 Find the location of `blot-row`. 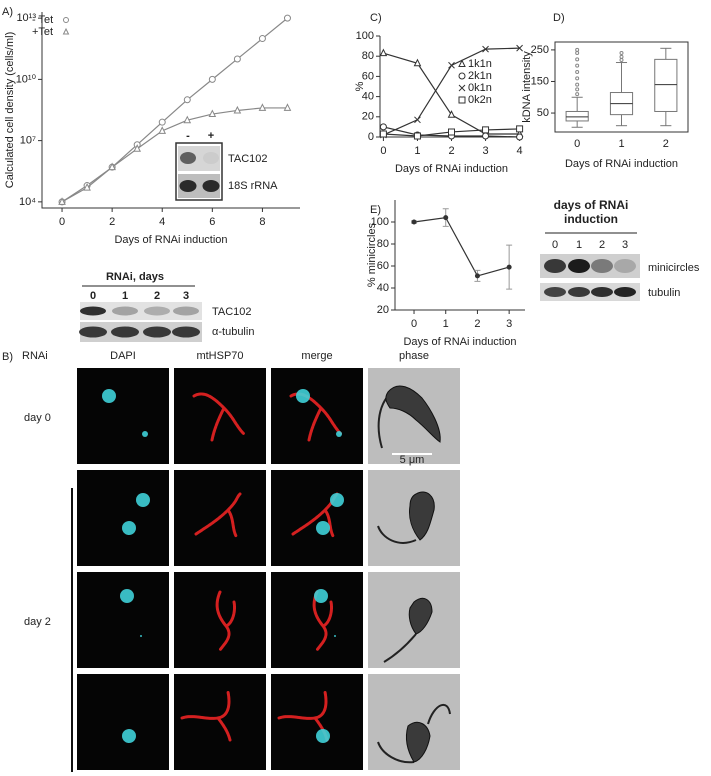

blot-row is located at coordinates (141, 311).